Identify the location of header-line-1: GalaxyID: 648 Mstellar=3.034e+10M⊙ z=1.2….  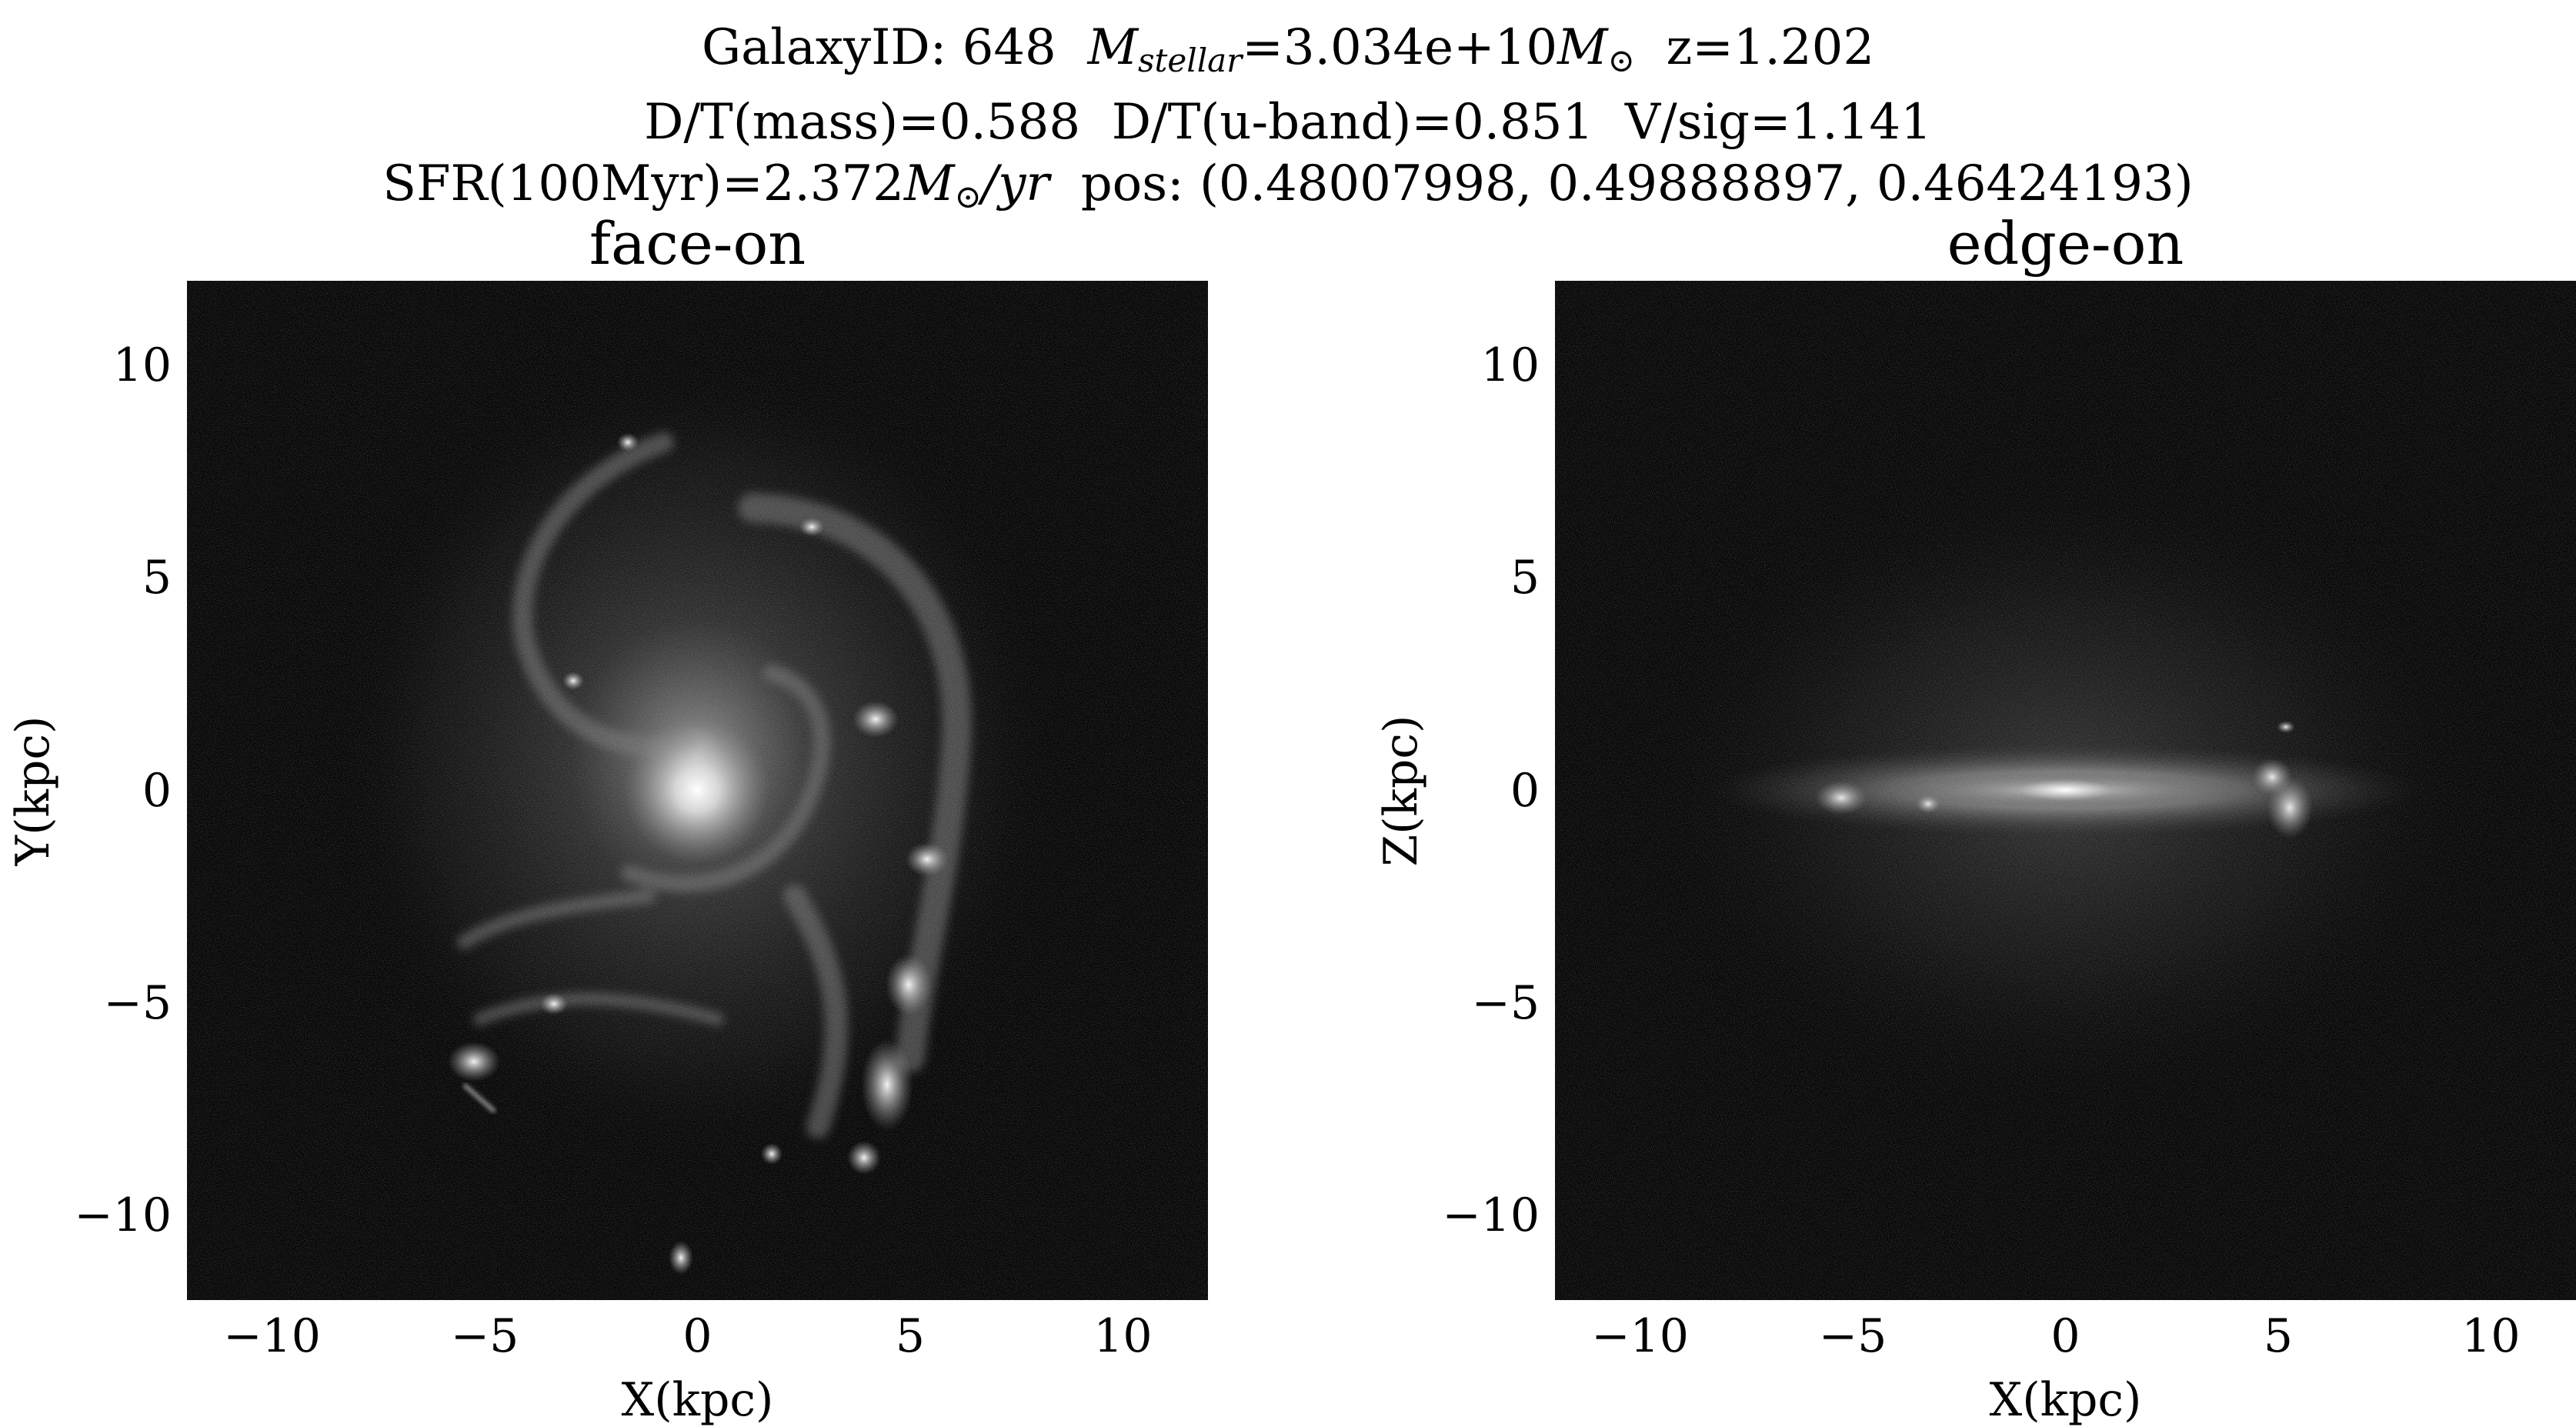
(1288, 55).